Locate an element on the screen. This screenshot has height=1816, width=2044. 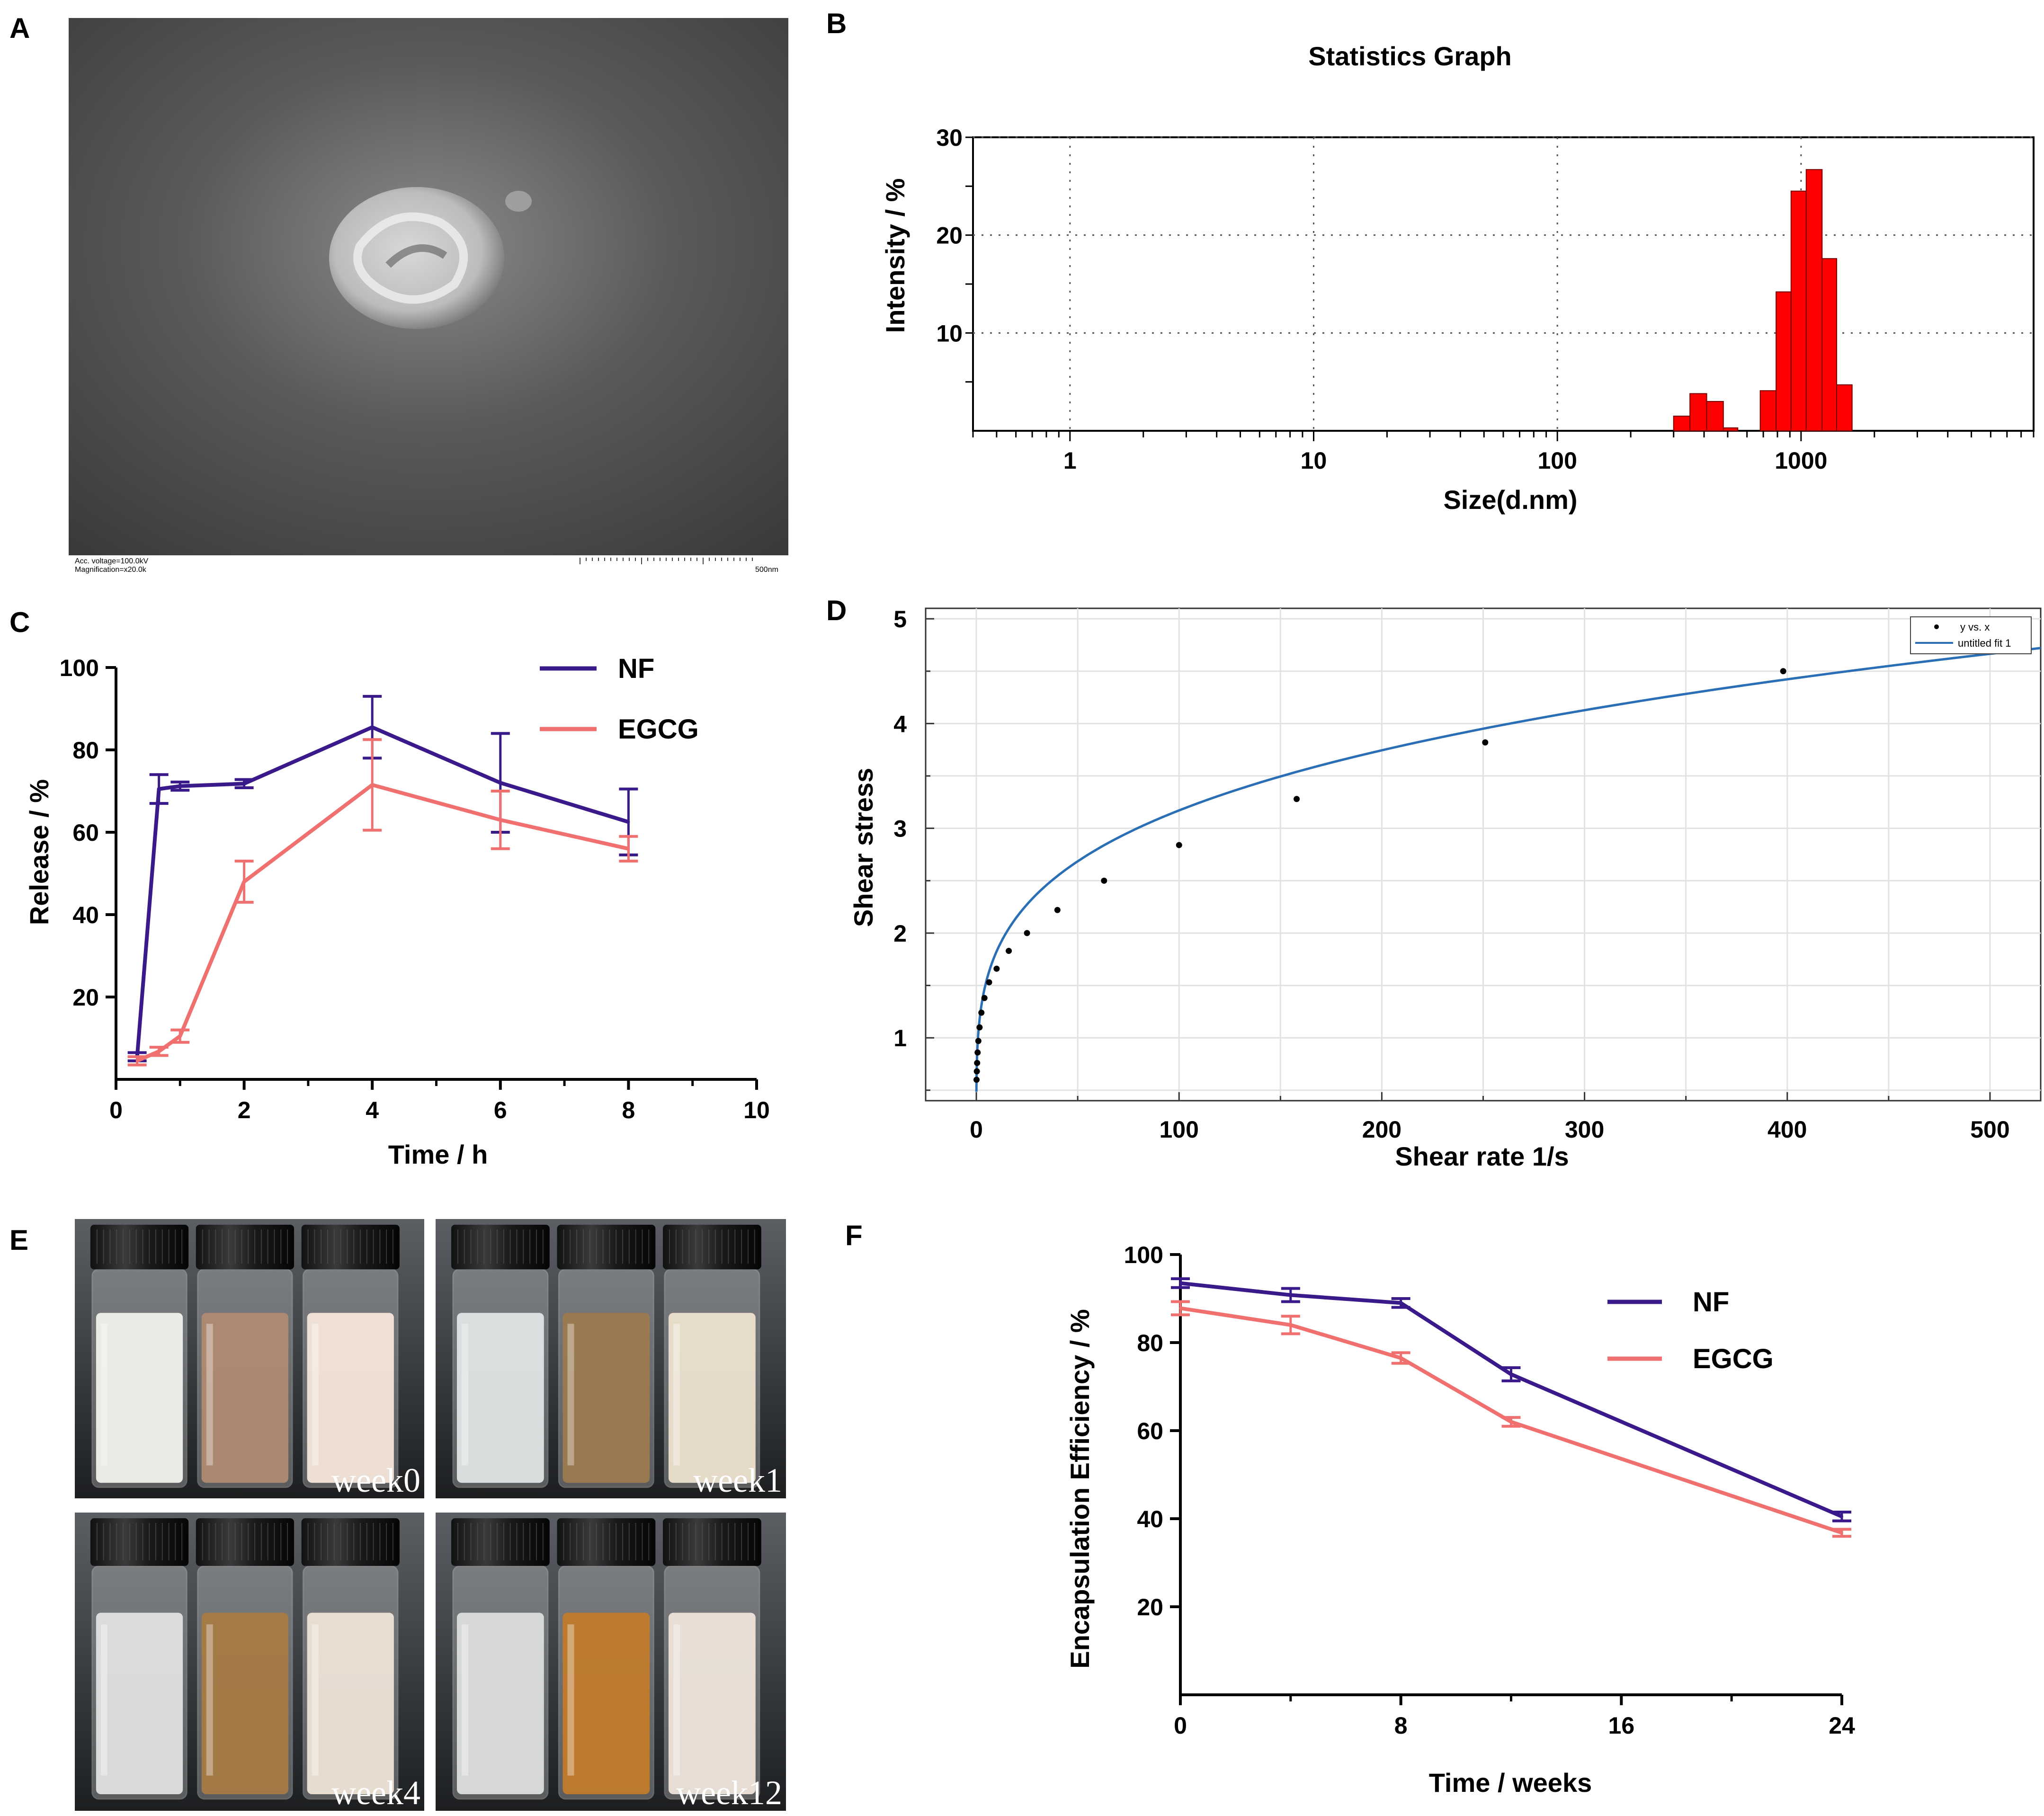
chart-f-legend-nf: NF is located at coordinates (1711, 1302).